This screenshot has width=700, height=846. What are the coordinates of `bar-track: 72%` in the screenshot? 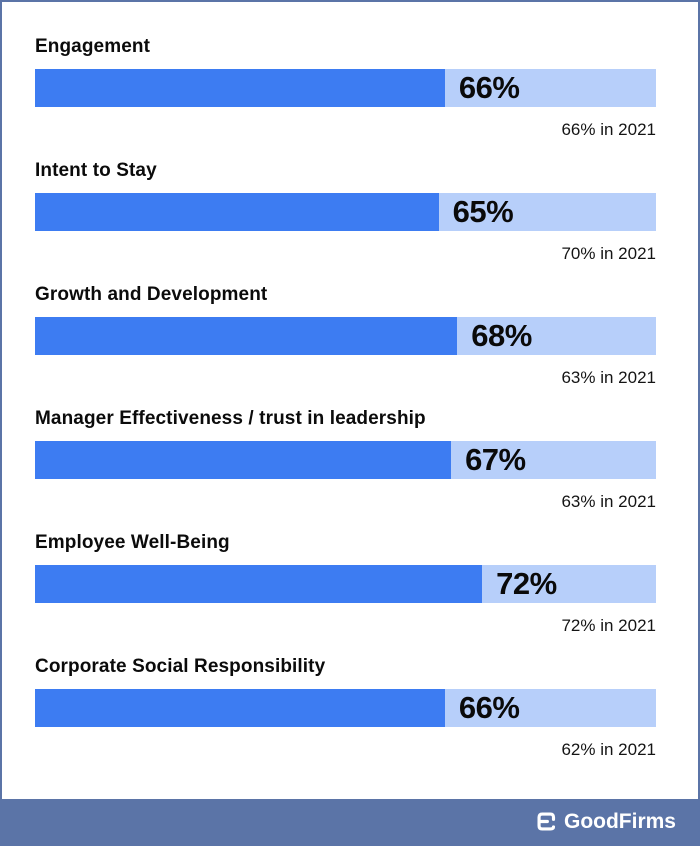 It's located at (345, 584).